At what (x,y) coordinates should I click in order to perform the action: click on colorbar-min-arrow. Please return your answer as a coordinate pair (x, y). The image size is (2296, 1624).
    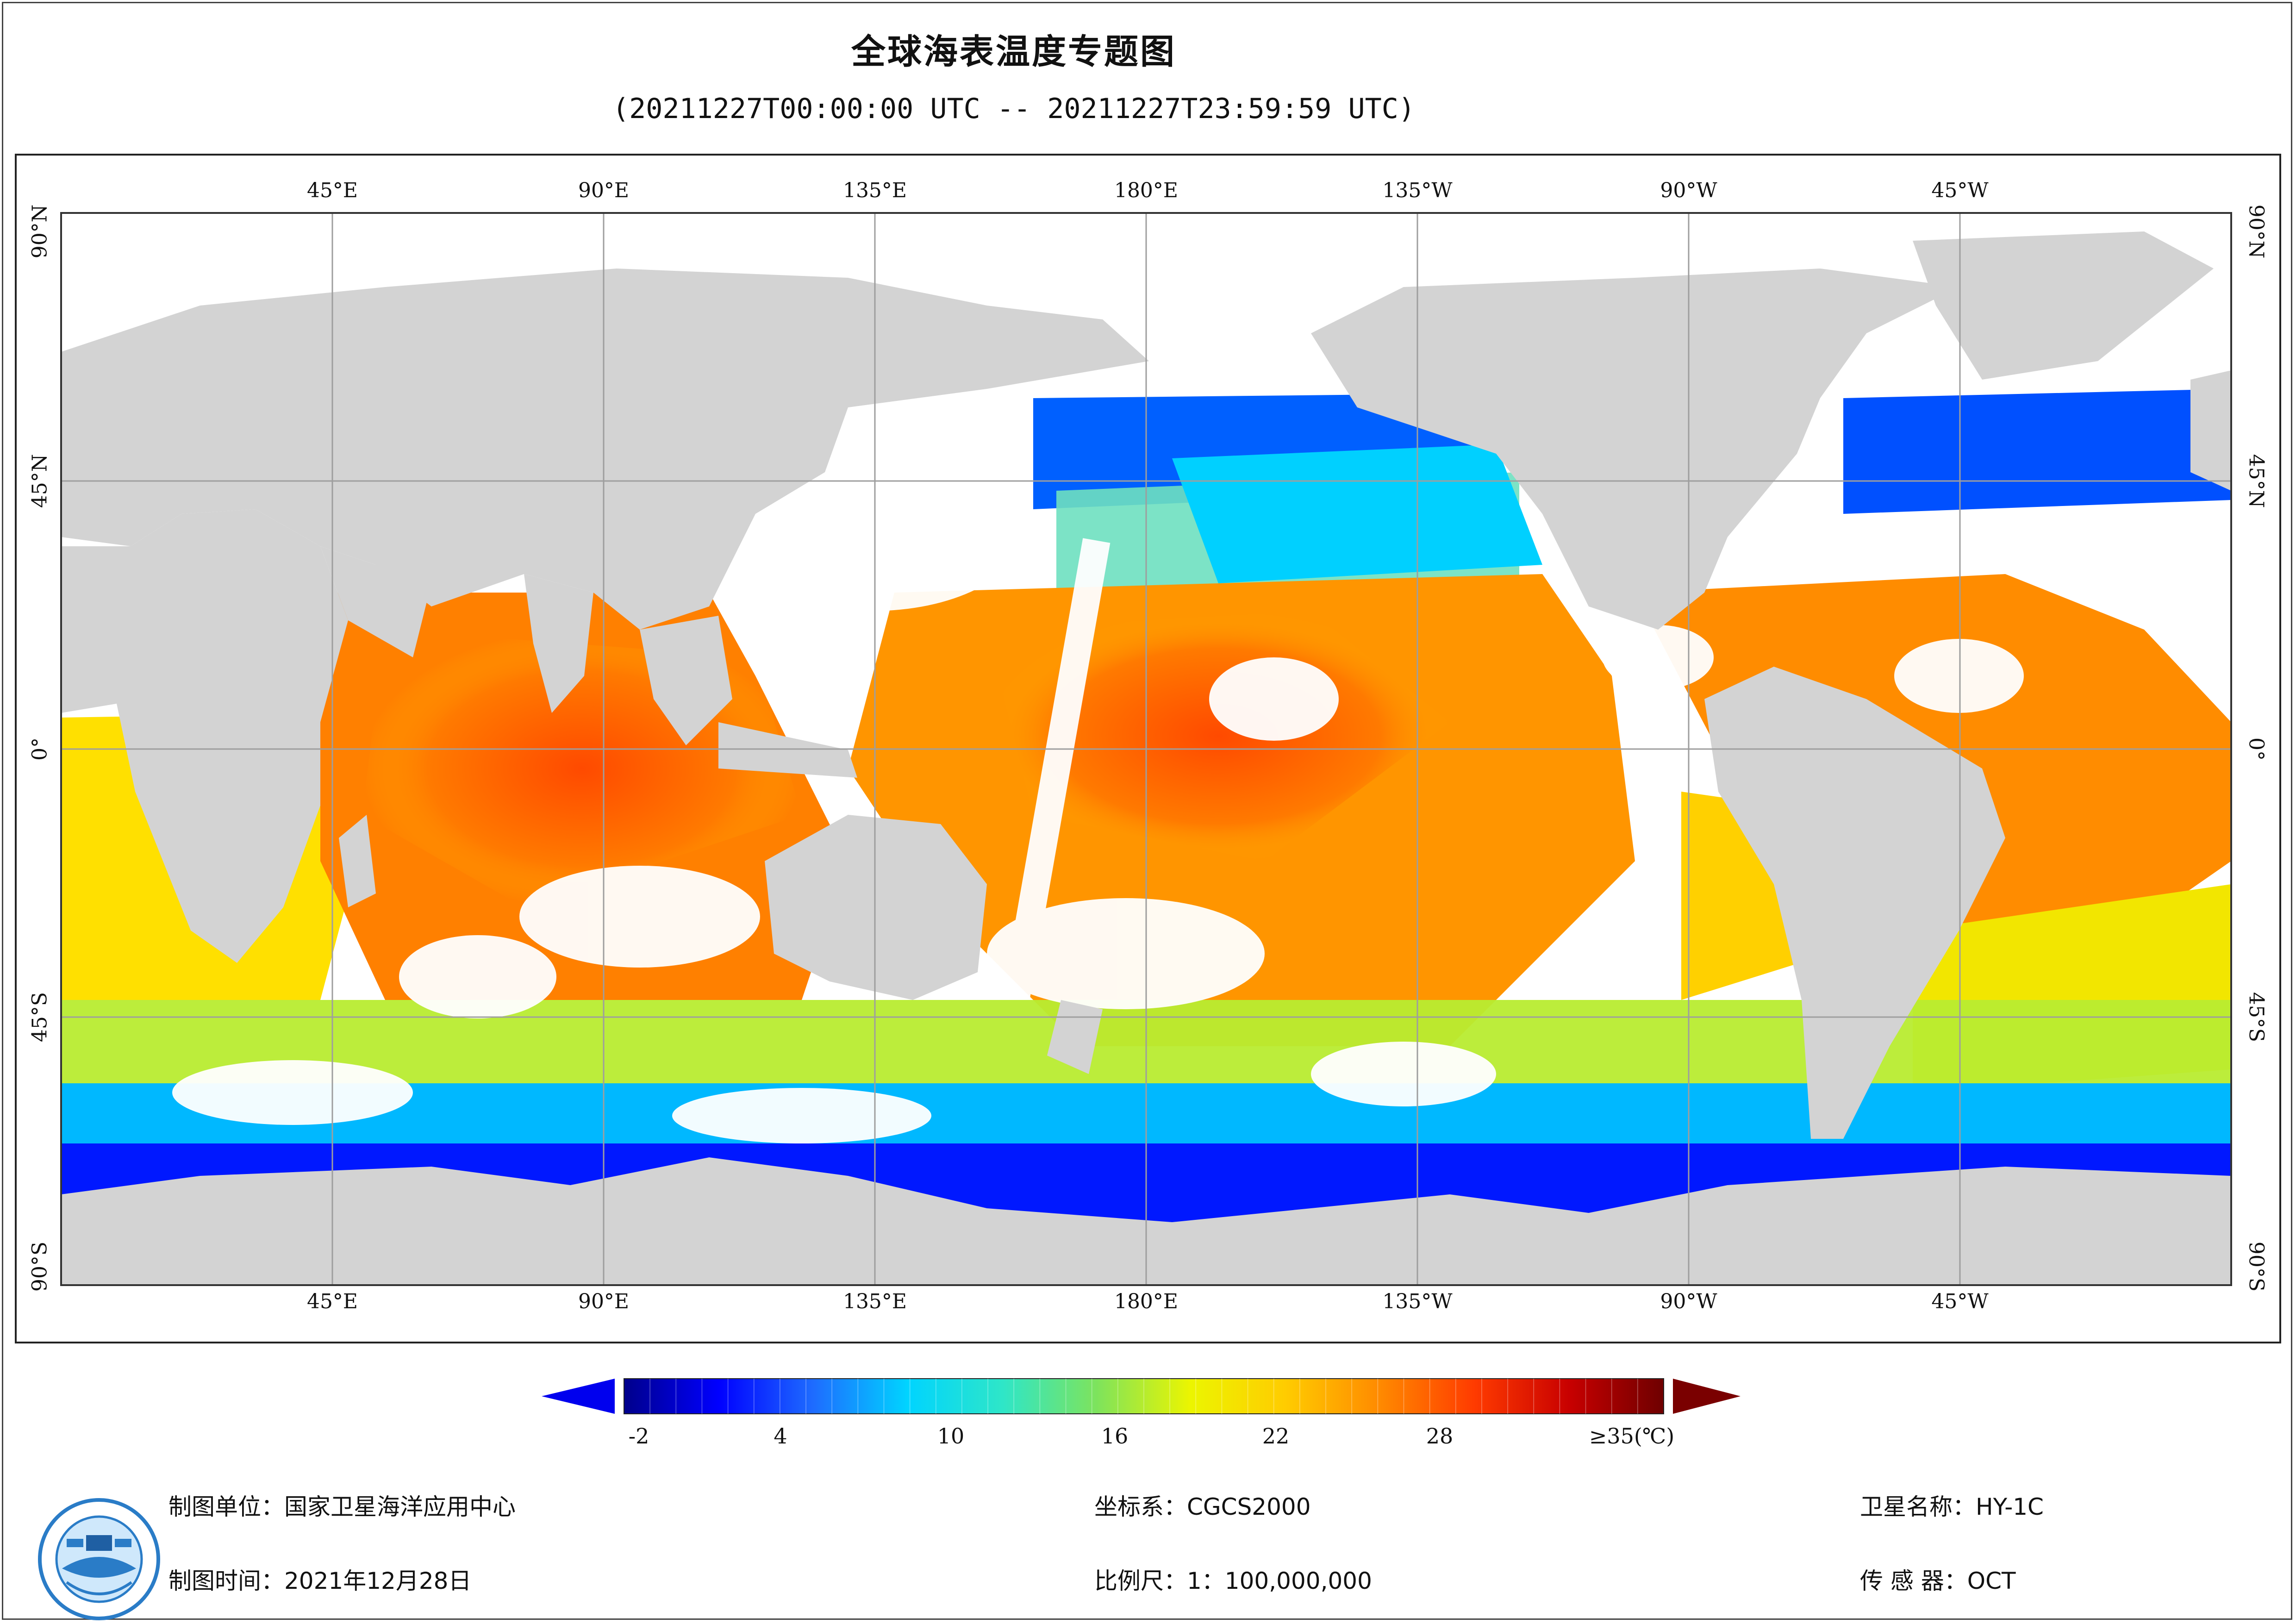
    Looking at the image, I should click on (578, 1396).